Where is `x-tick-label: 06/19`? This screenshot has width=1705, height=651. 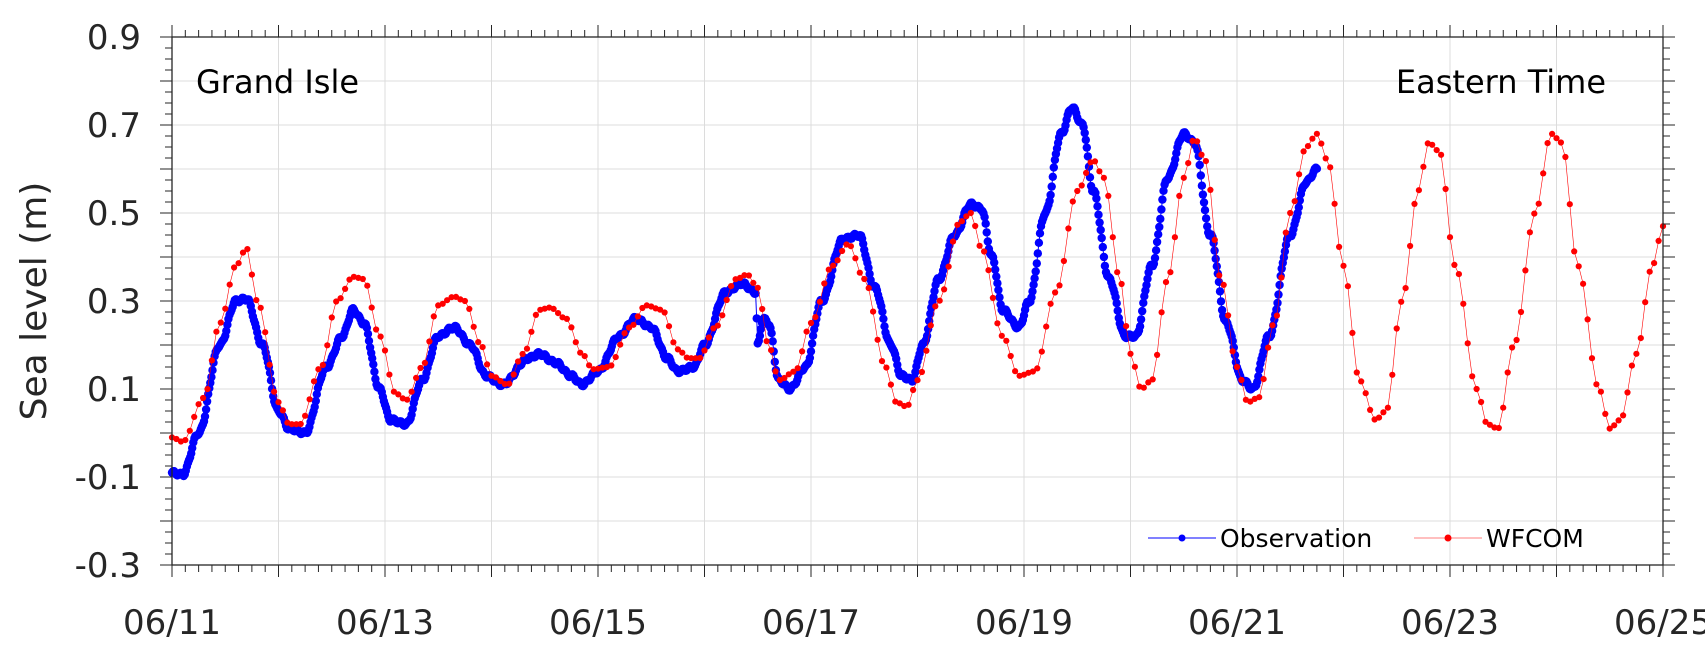 x-tick-label: 06/19 is located at coordinates (1024, 623).